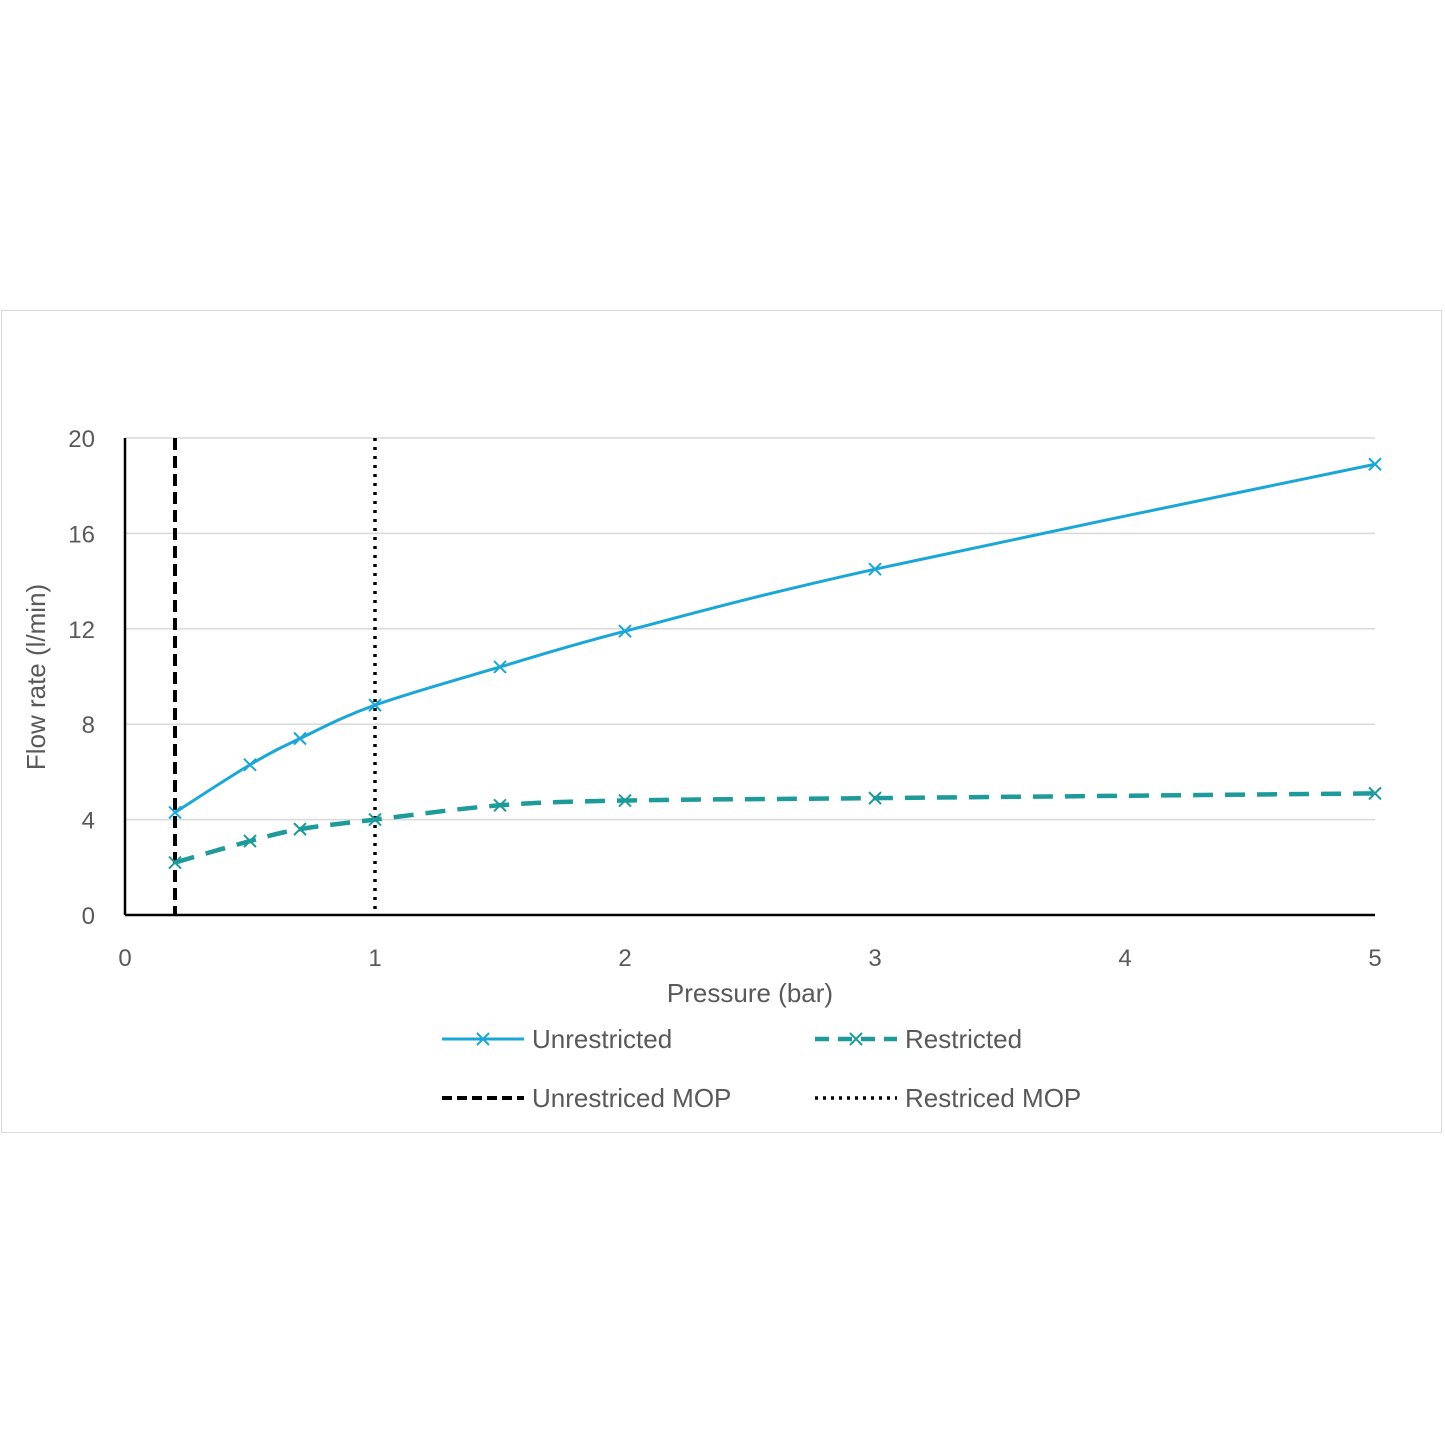 This screenshot has width=1445, height=1445. What do you see at coordinates (124, 958) in the screenshot?
I see `x-tick-label: 0` at bounding box center [124, 958].